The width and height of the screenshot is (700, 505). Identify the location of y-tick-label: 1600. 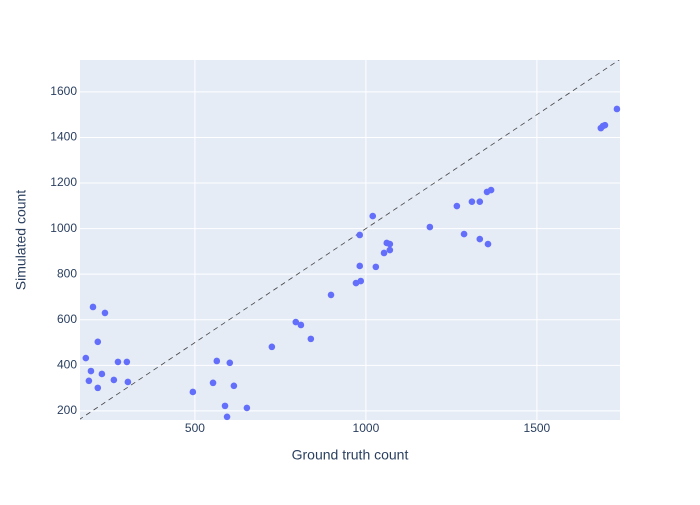
(63, 91).